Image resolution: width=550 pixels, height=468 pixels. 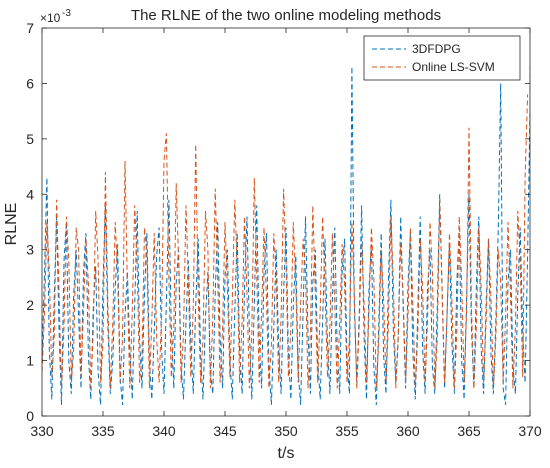 What do you see at coordinates (66, 13) in the screenshot?
I see `y-multiplier-exponent: -3` at bounding box center [66, 13].